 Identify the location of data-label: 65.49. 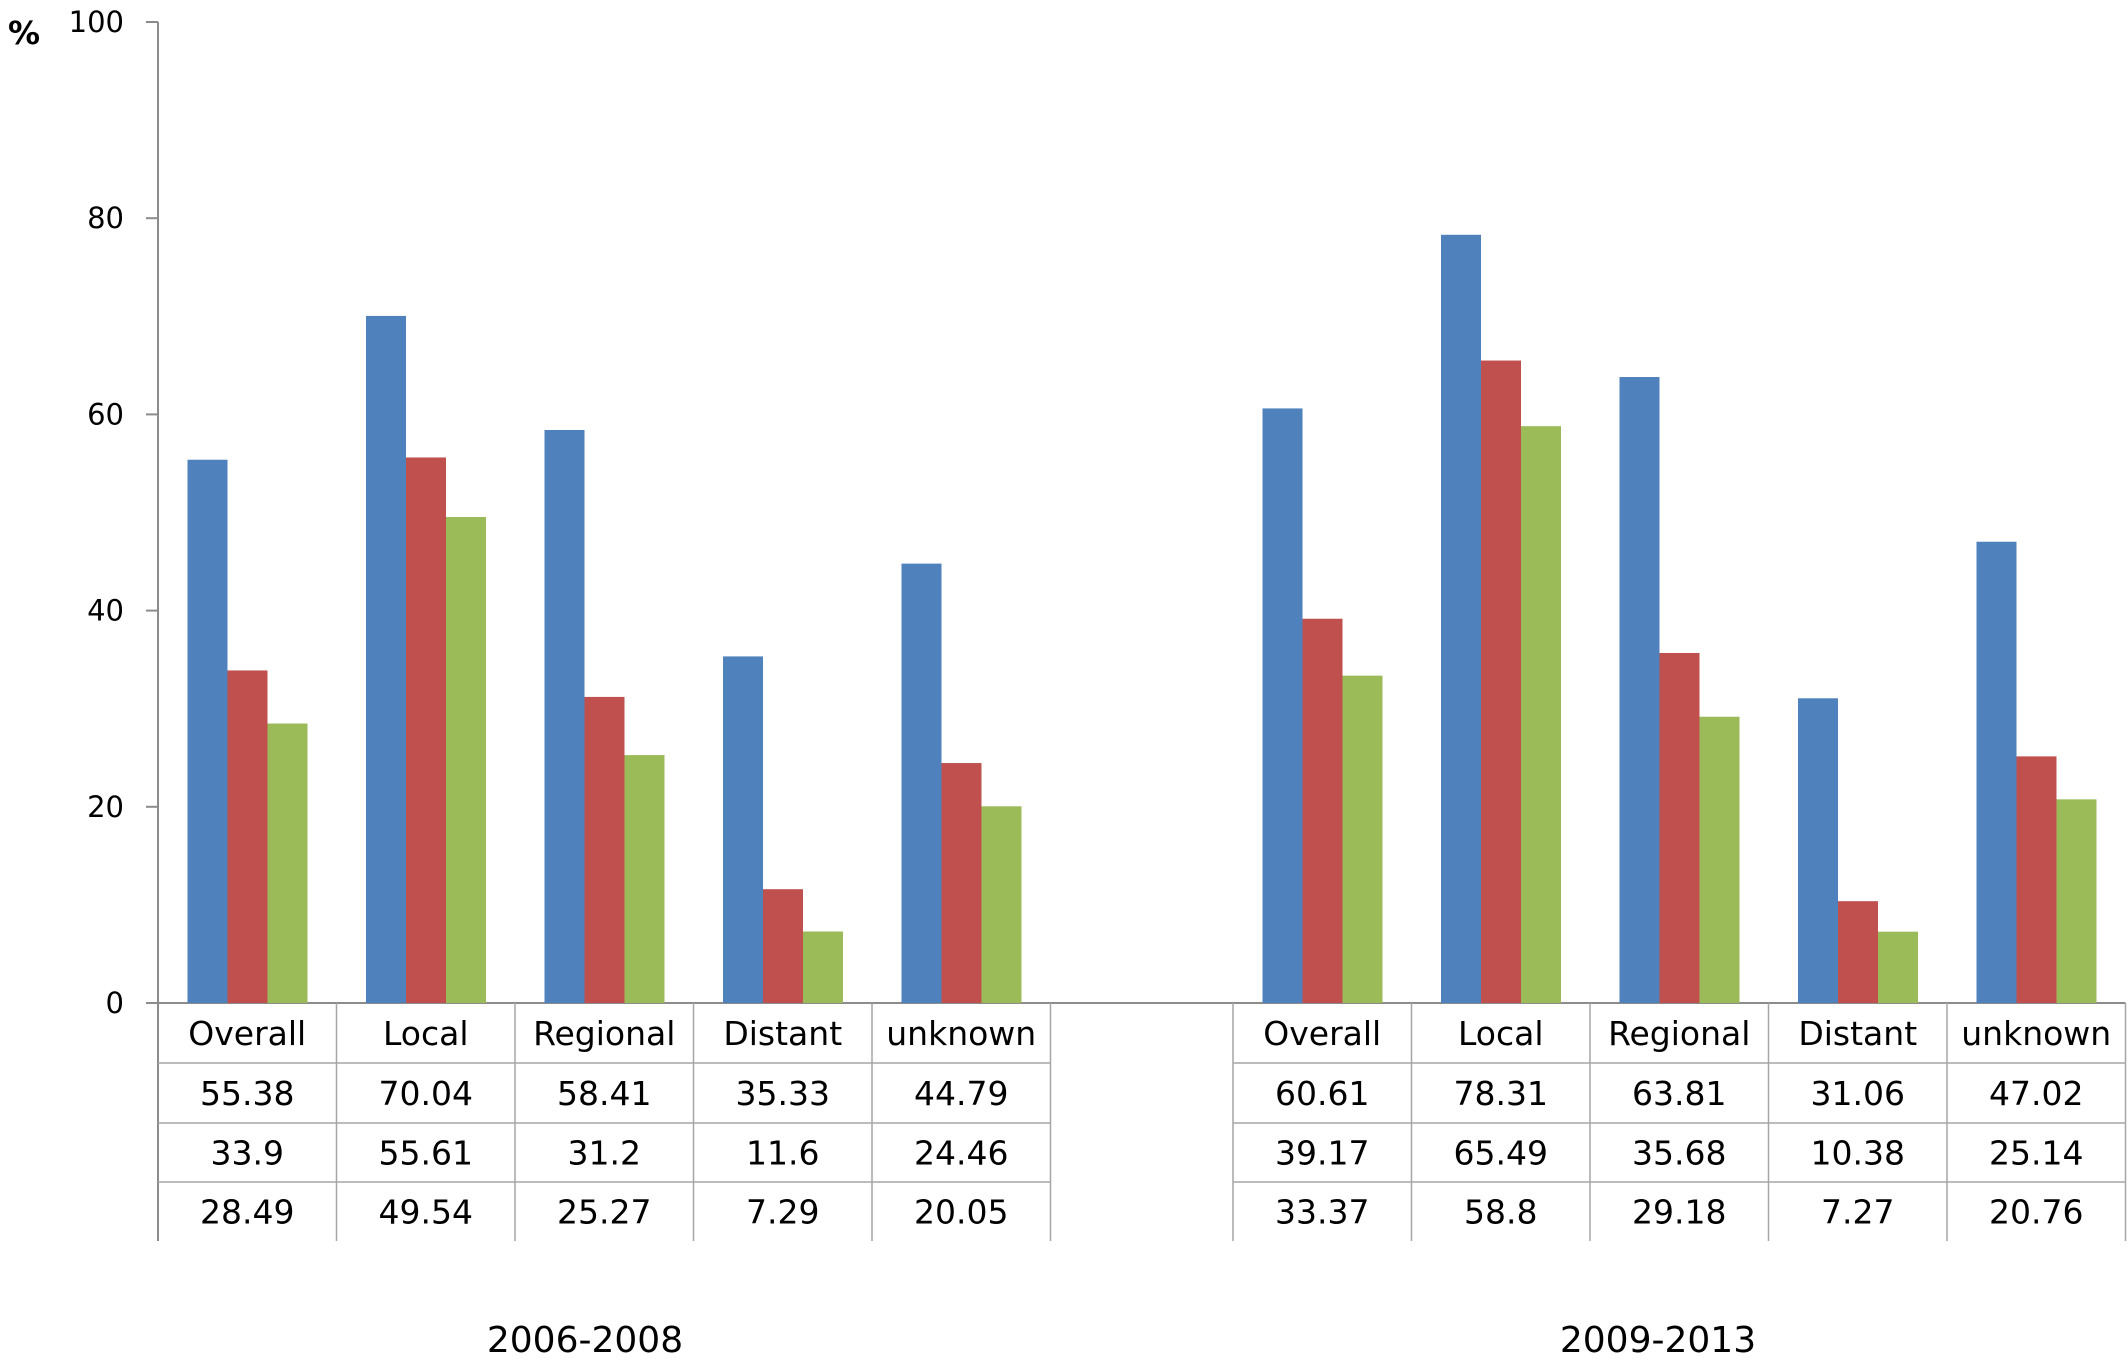
(1501, 1153).